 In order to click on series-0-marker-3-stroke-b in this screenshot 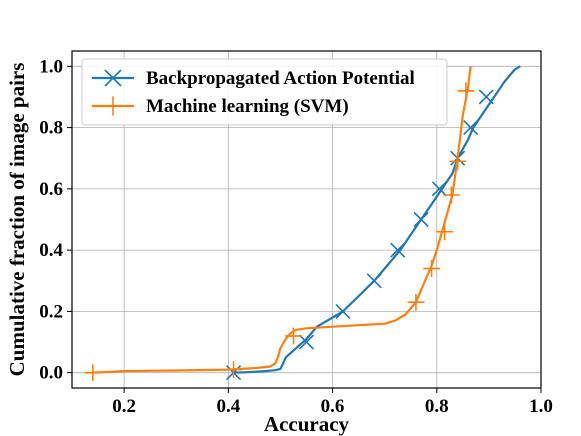, I will do `click(374, 281)`.